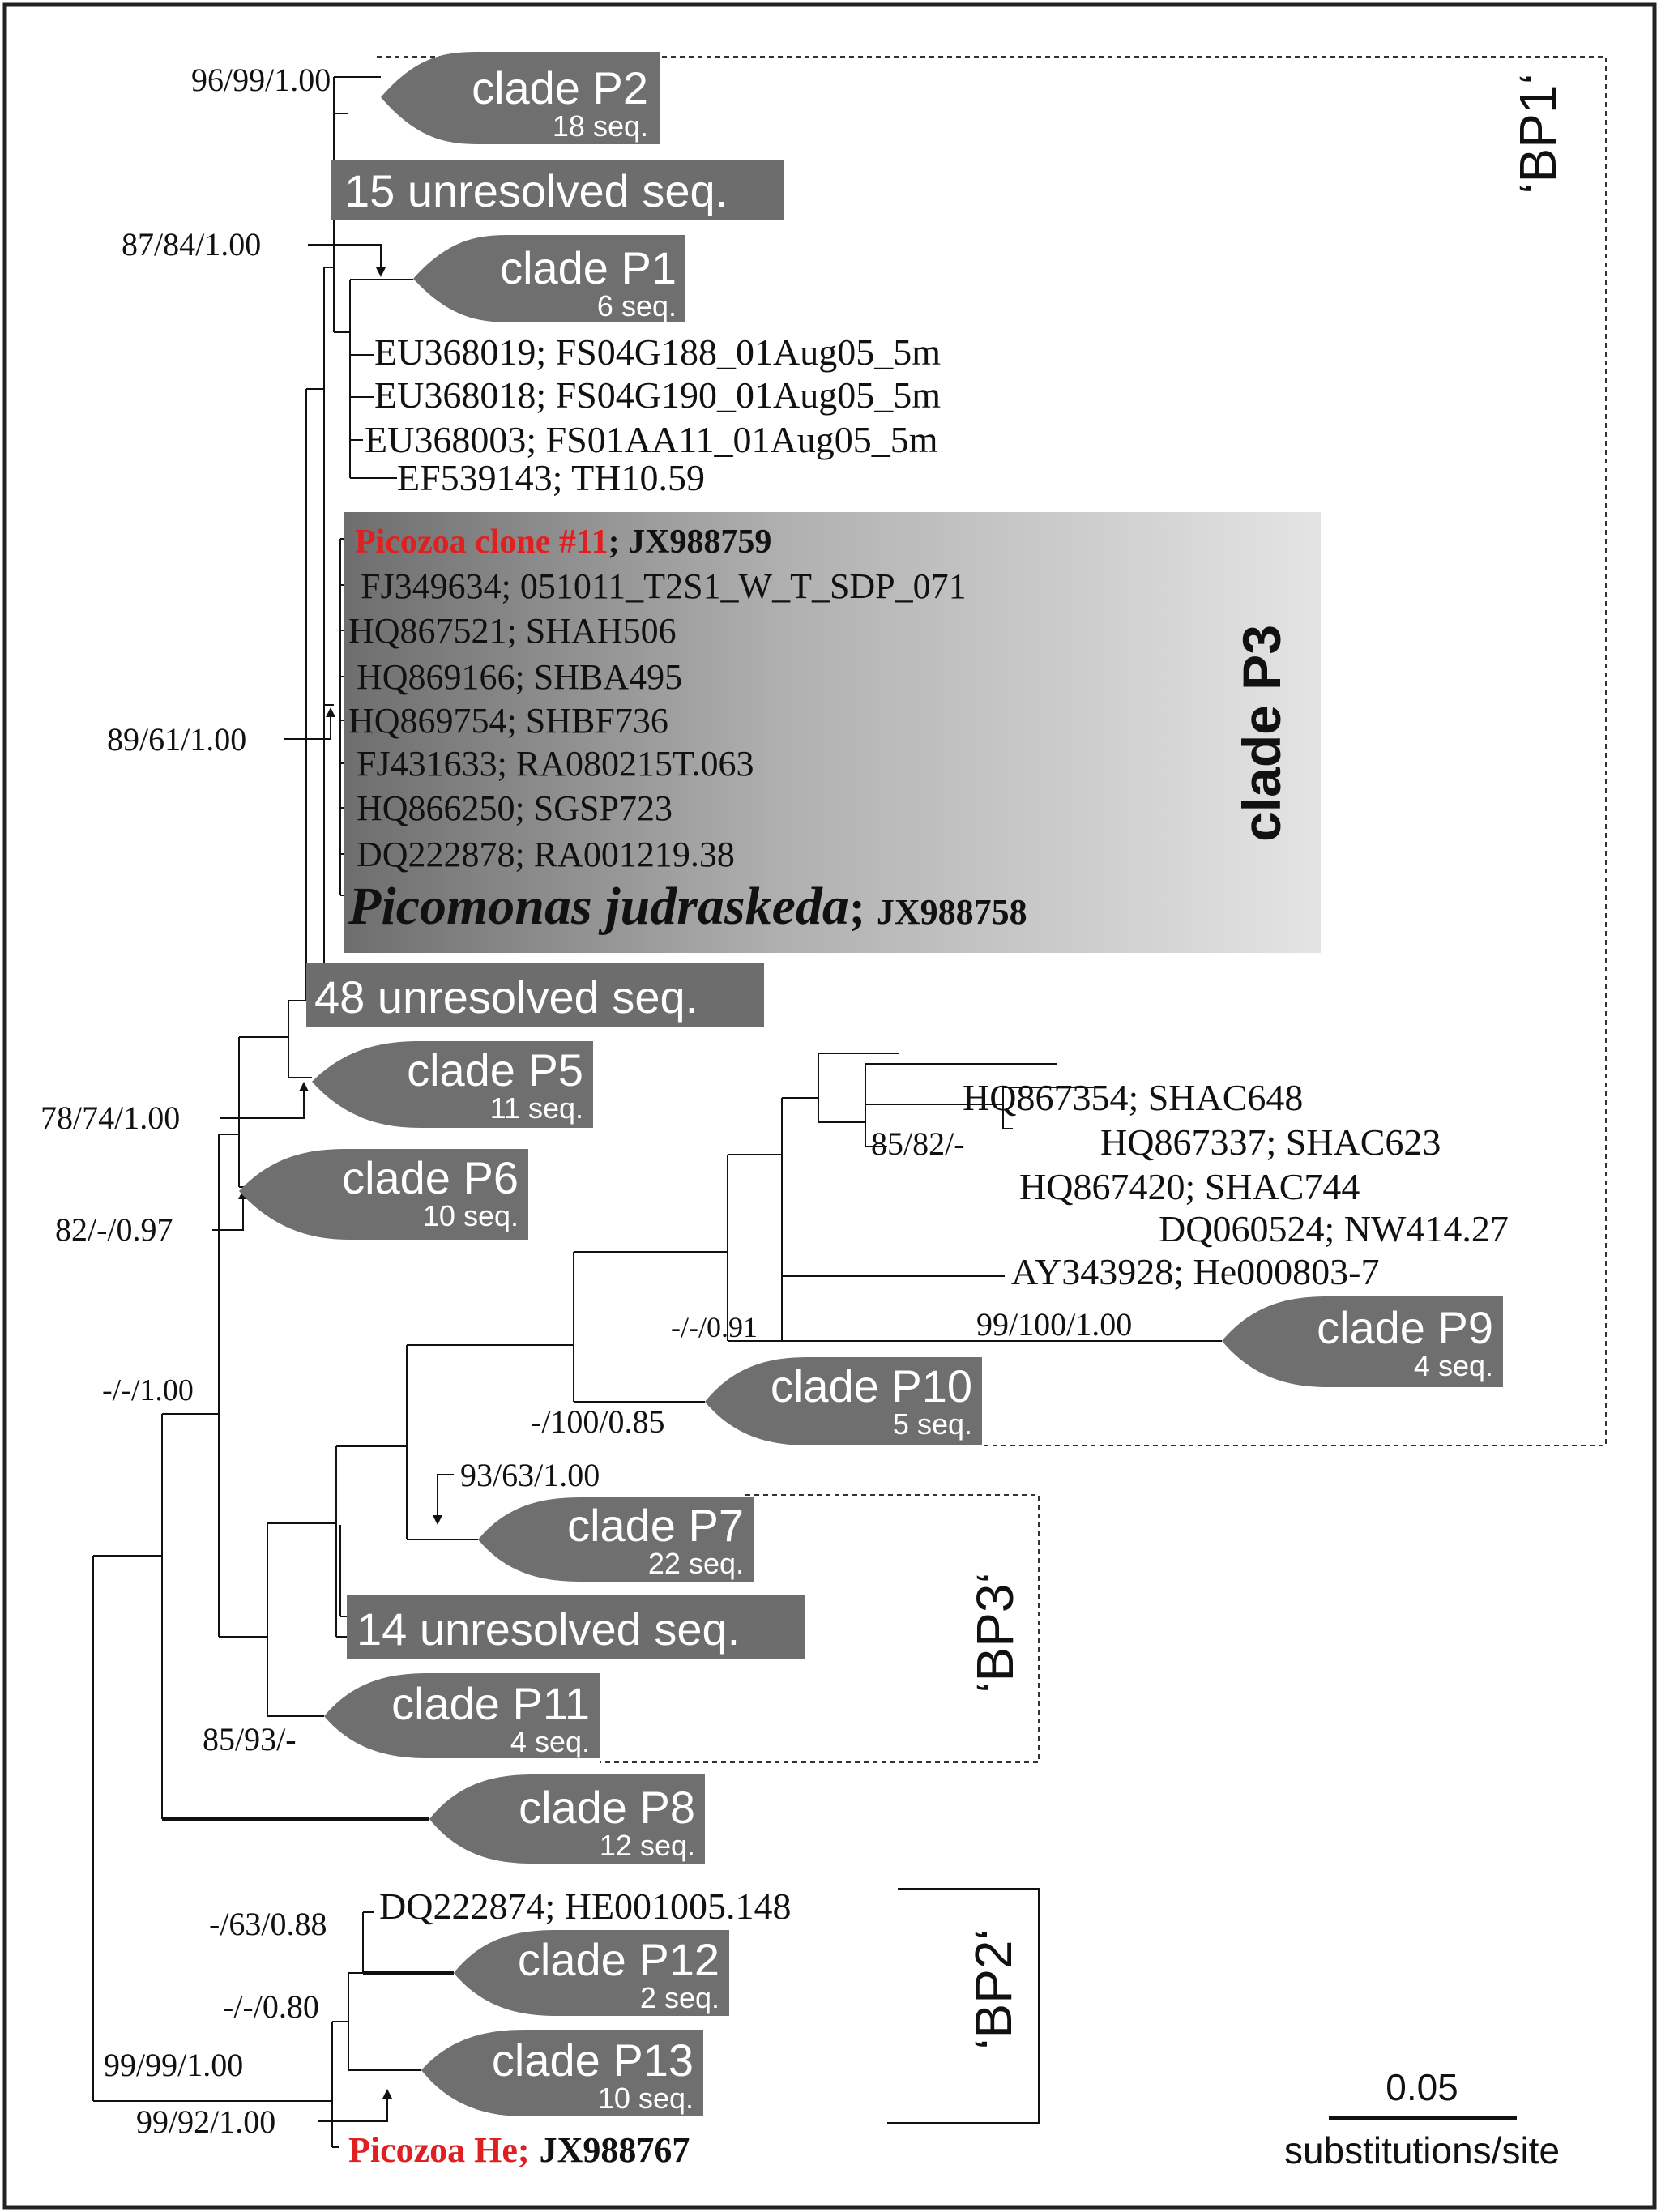 This screenshot has height=2212, width=1661. Describe the element at coordinates (430, 1177) in the screenshot. I see `clade-p6-name: clade P6` at that location.